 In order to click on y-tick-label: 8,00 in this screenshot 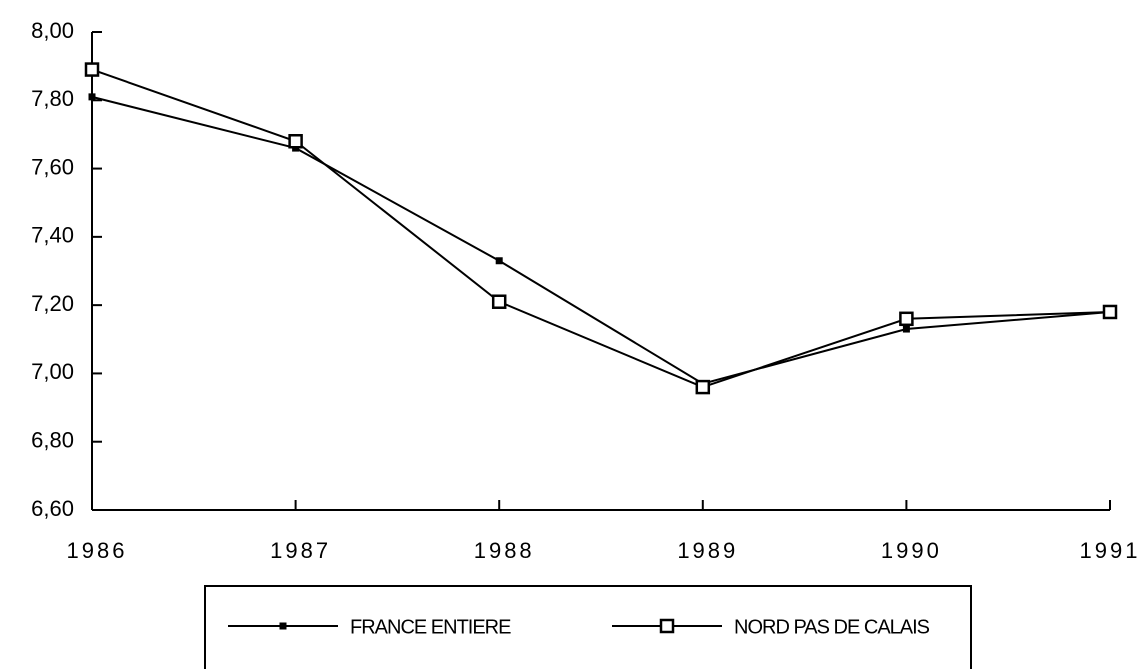, I will do `click(52, 30)`.